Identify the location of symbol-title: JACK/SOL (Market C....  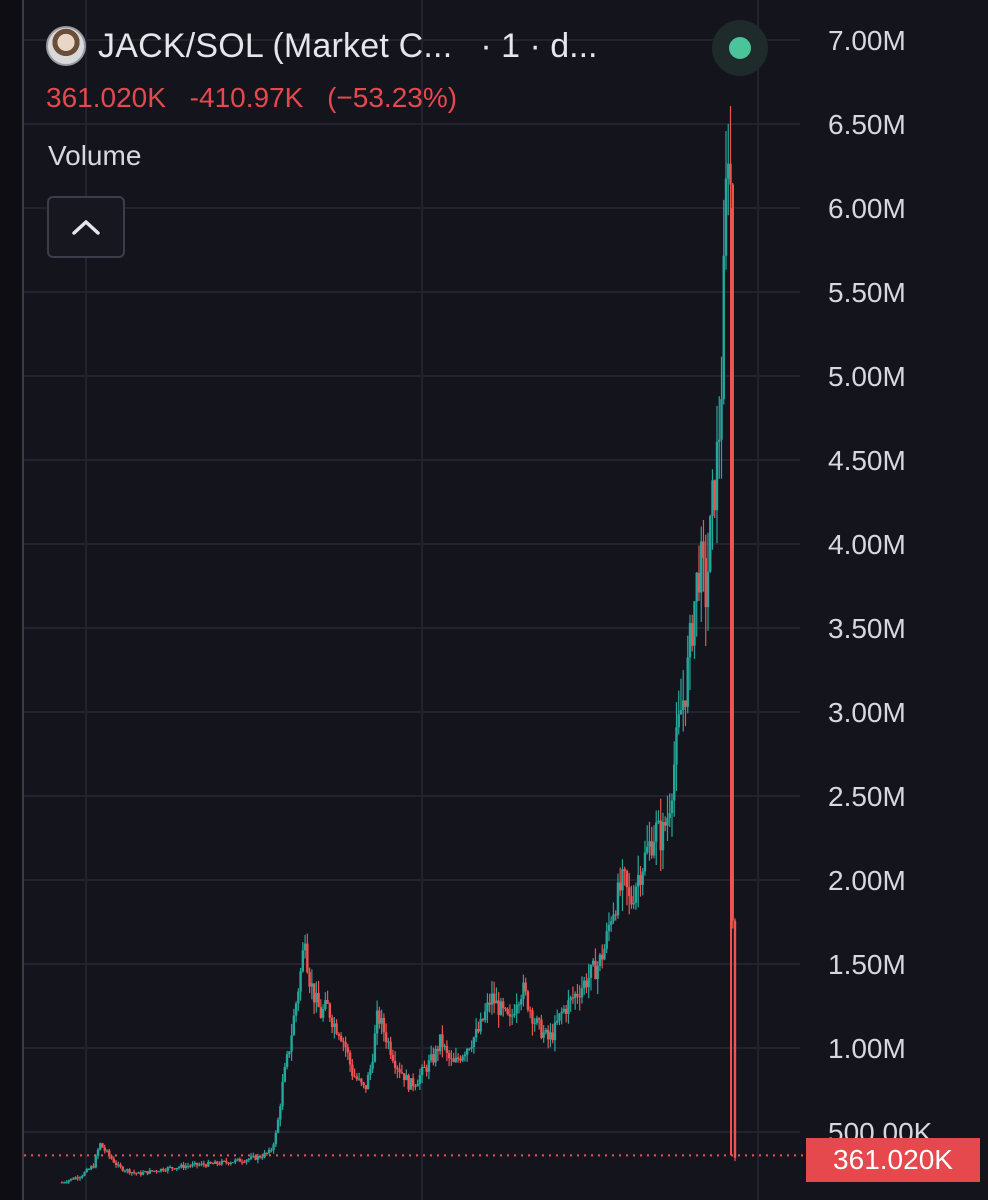
(275, 45).